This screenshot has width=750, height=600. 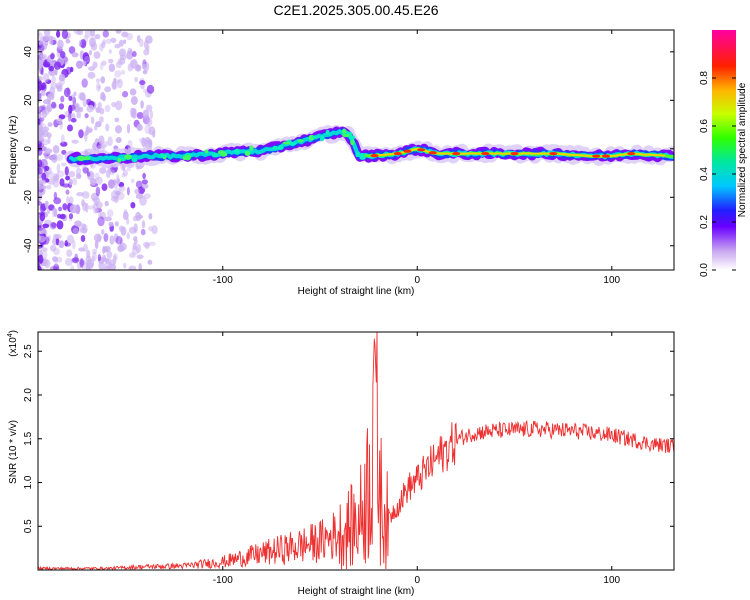 What do you see at coordinates (28, 526) in the screenshot?
I see `snr-ytick-label: 0.5` at bounding box center [28, 526].